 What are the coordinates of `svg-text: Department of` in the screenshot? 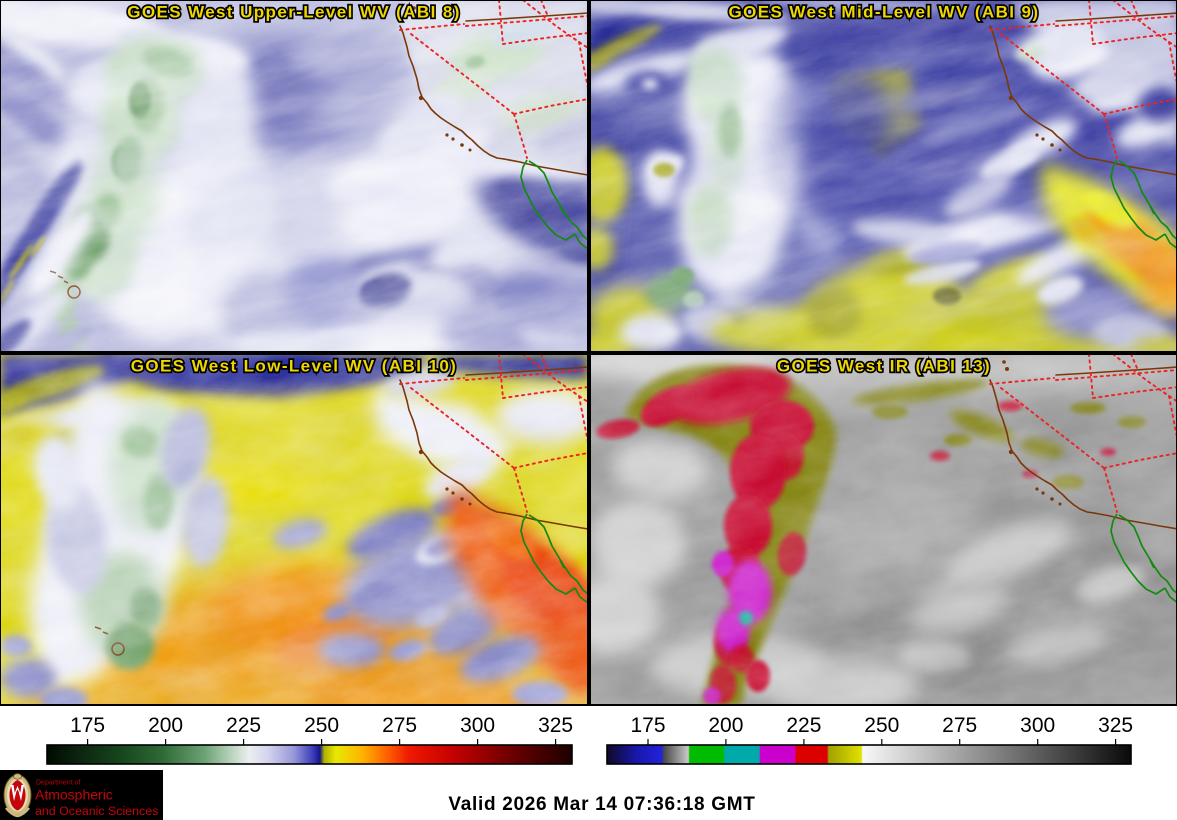 It's located at (58, 783).